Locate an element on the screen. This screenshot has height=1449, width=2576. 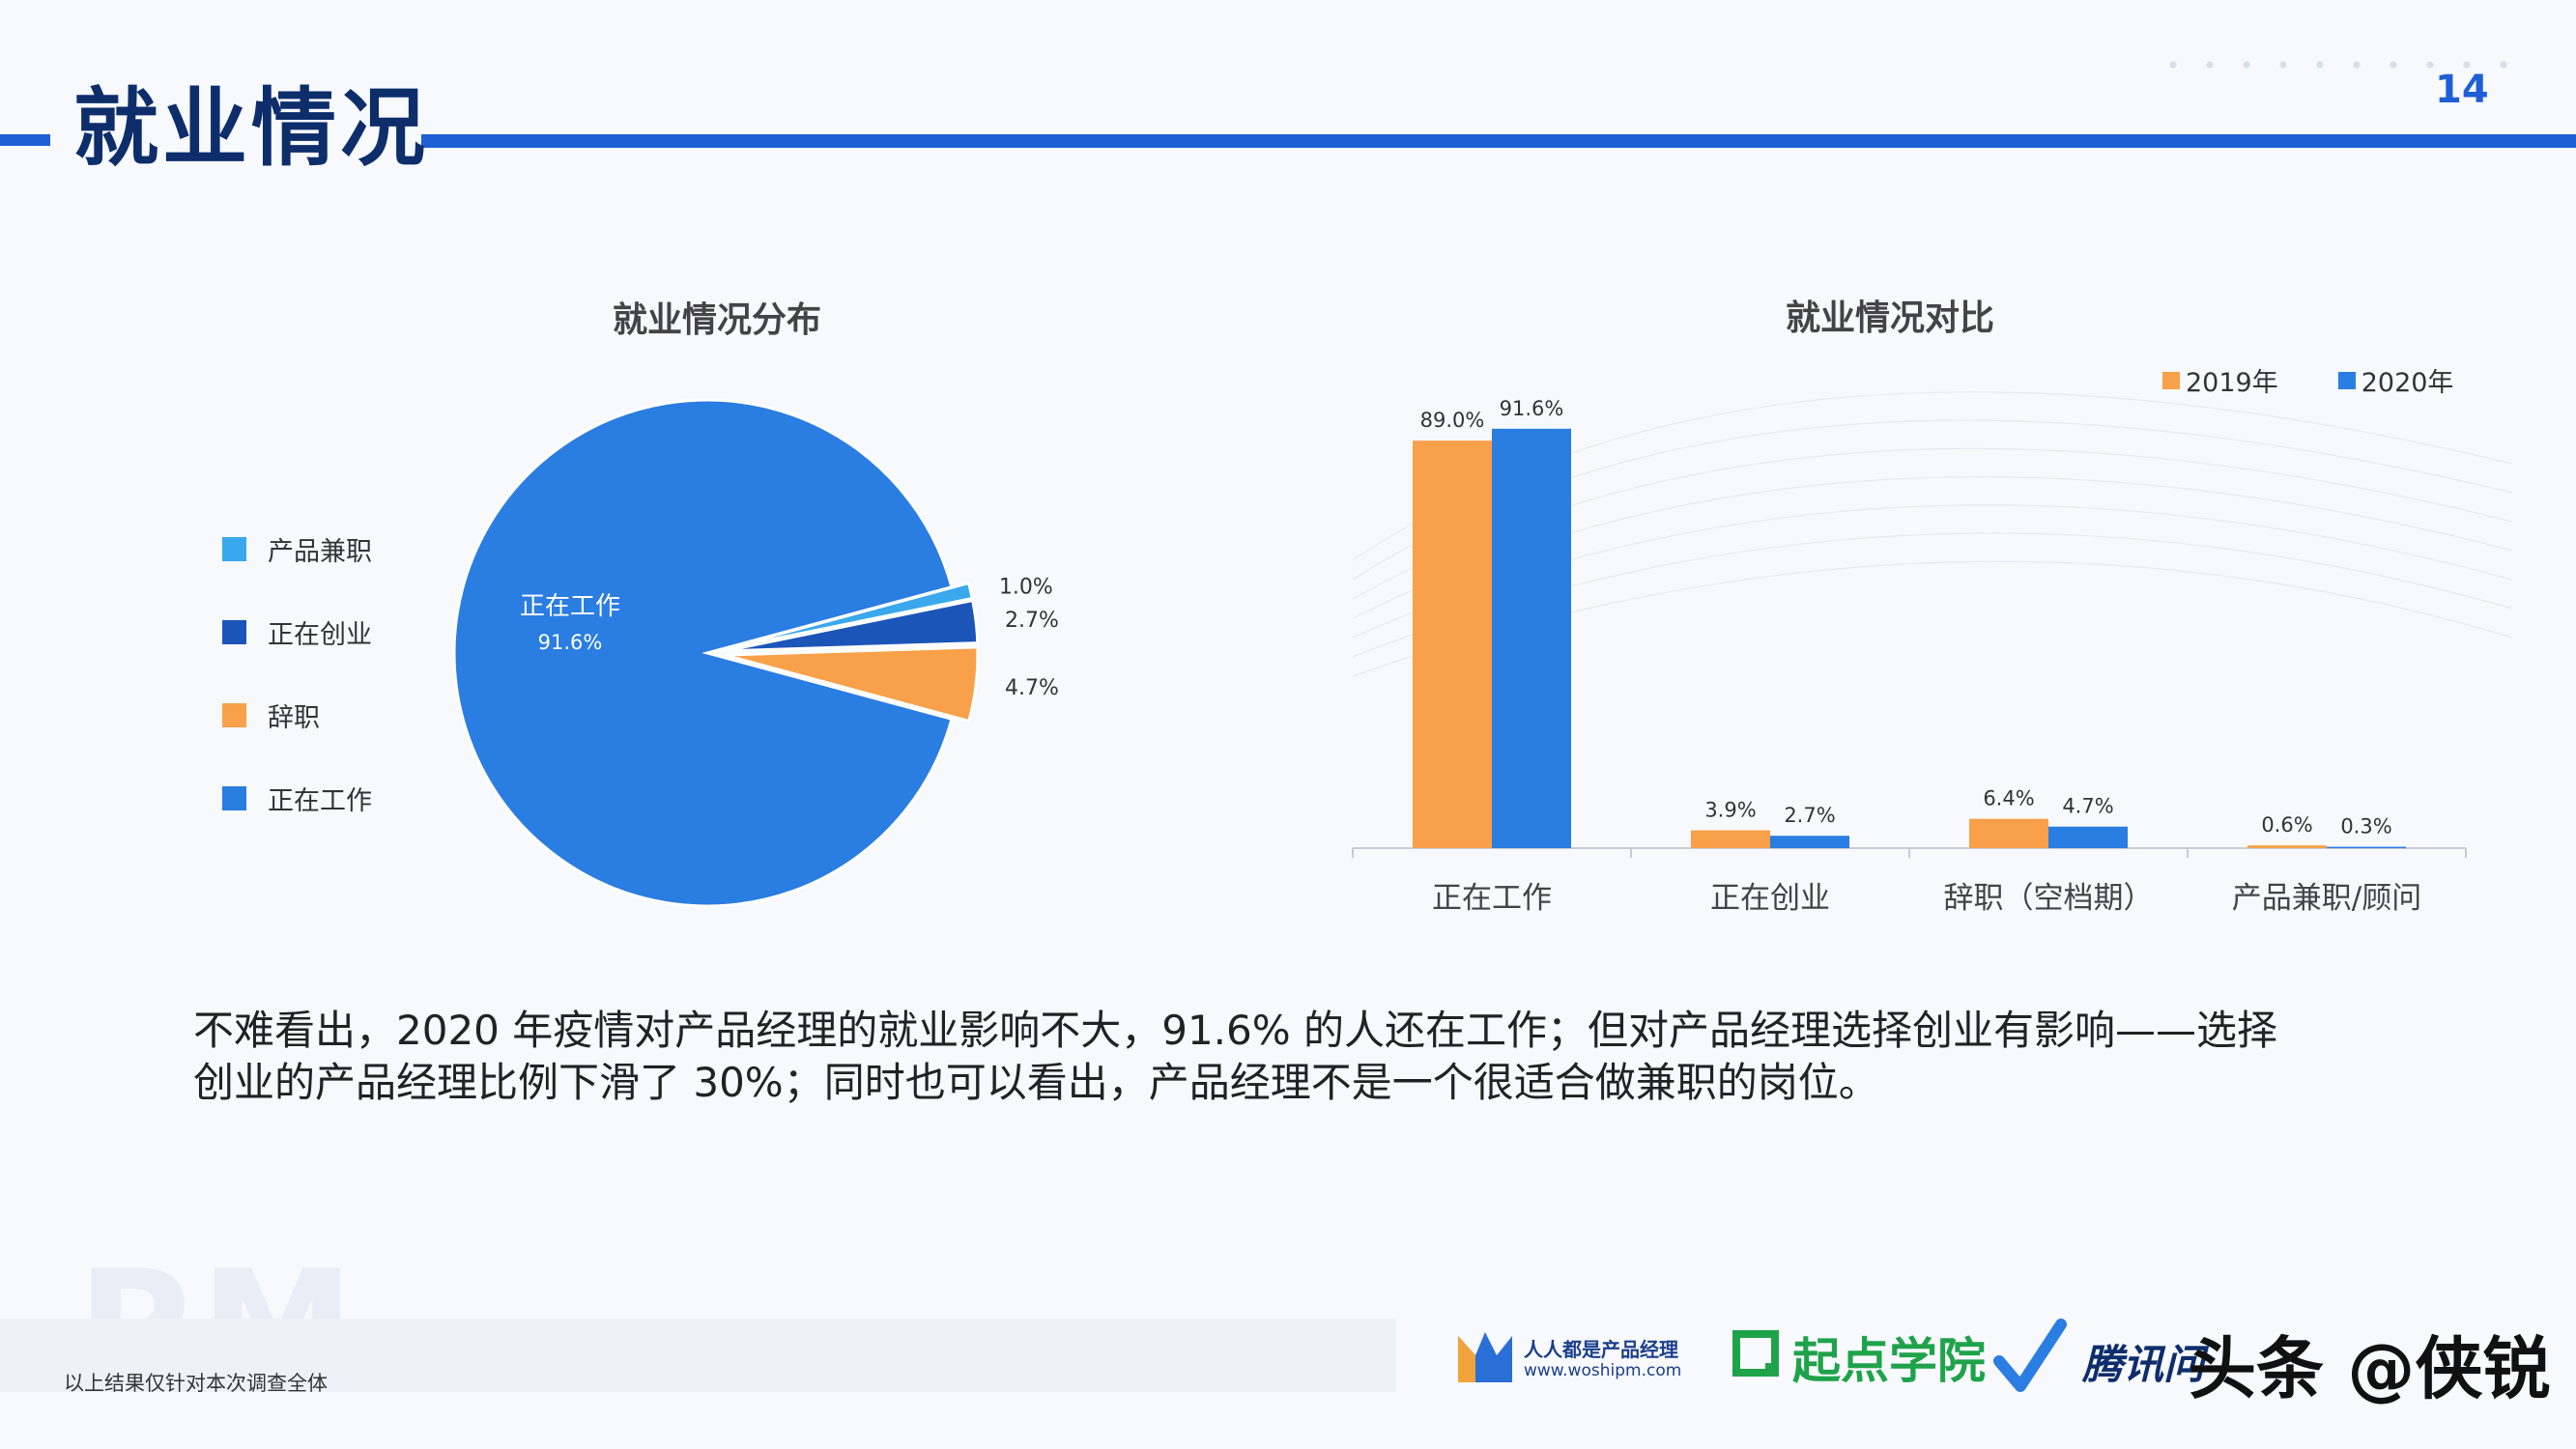
legend-swatch-working is located at coordinates (234, 797).